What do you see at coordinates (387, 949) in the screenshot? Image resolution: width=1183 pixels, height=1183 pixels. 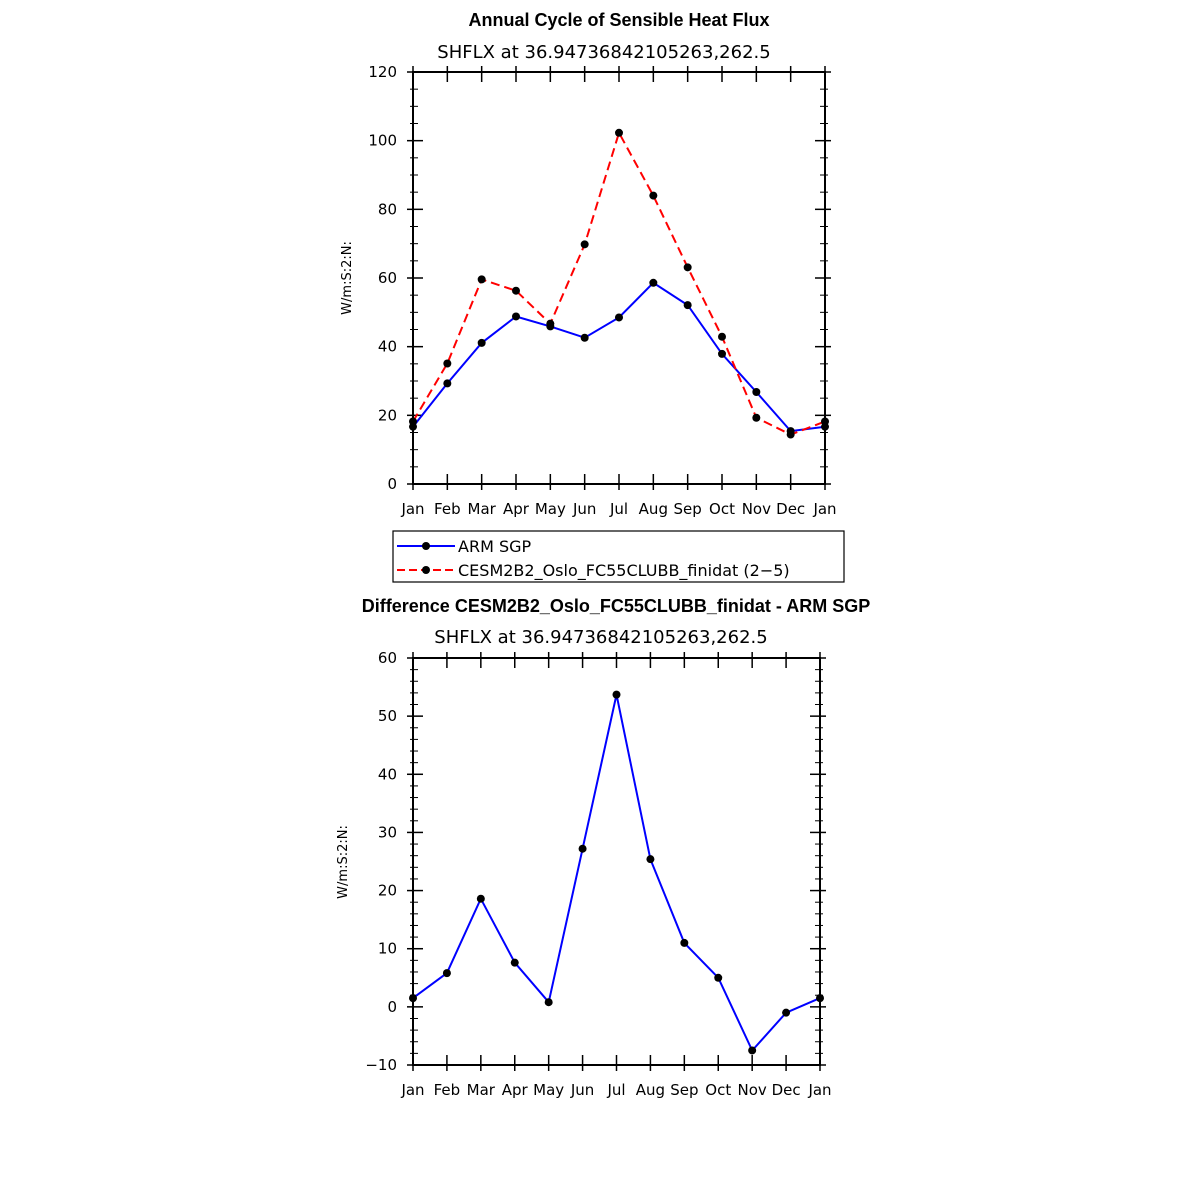 I see `y-tick-label: 10` at bounding box center [387, 949].